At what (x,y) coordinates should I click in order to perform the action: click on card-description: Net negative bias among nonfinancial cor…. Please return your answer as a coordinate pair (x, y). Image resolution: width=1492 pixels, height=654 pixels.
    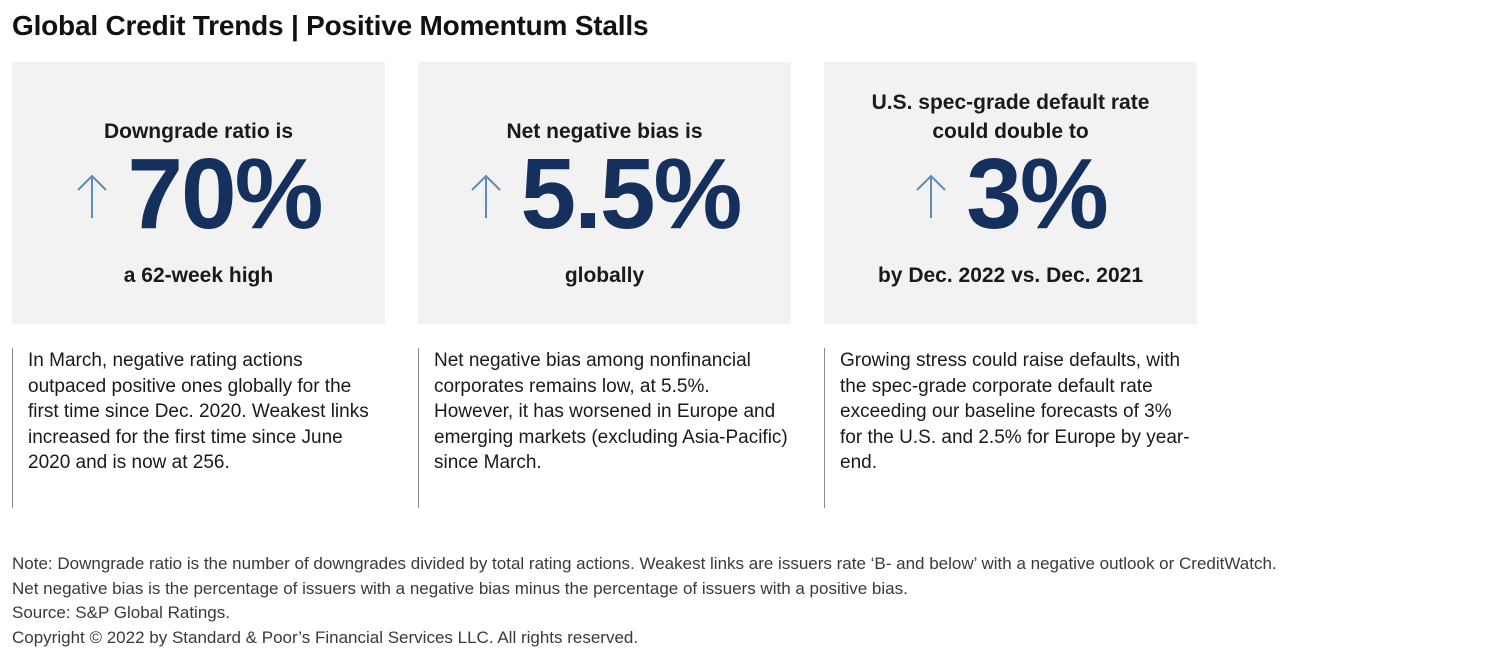
    Looking at the image, I should click on (604, 428).